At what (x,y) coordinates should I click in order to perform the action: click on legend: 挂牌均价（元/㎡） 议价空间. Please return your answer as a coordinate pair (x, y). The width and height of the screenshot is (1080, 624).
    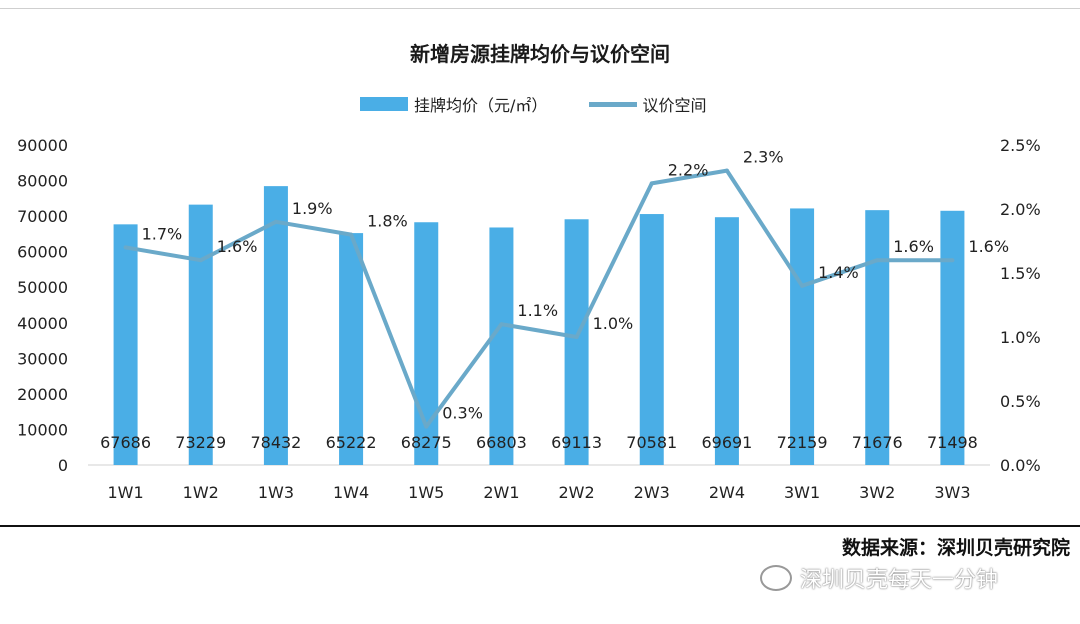
    Looking at the image, I should click on (533, 104).